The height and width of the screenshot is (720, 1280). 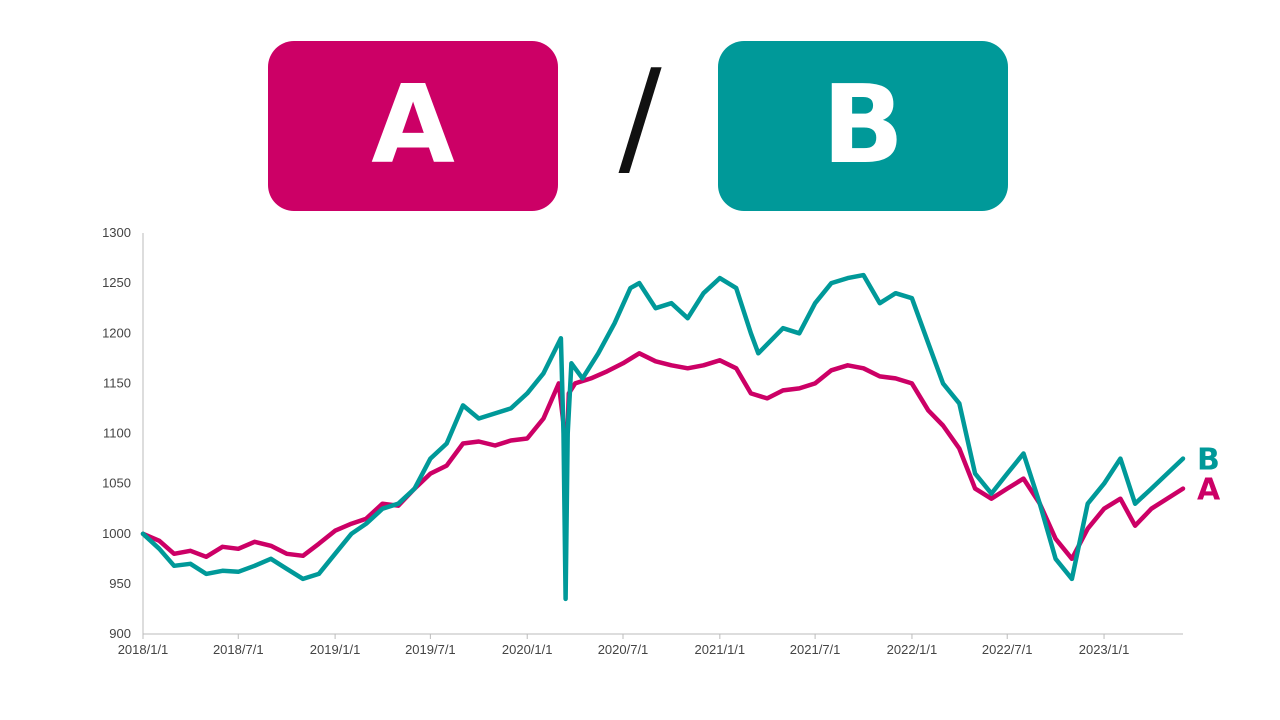 I want to click on x-tick-label: 2020/7/1, so click(x=623, y=649).